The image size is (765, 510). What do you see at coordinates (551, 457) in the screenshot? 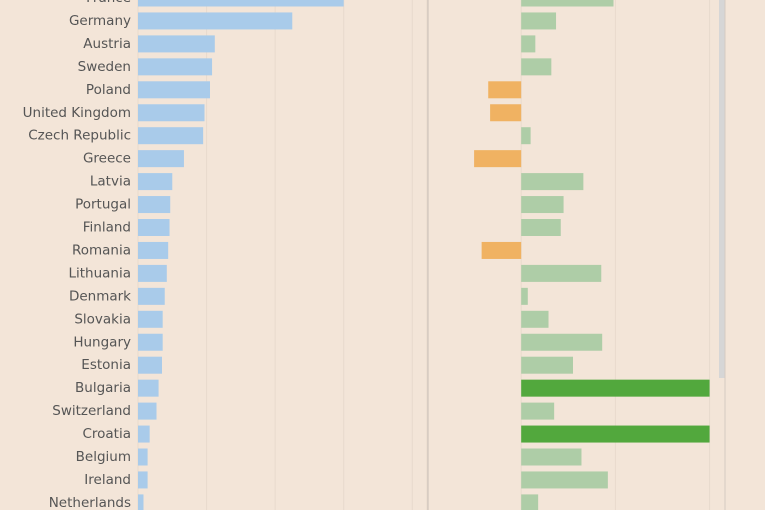
I see `right-bar-belgium` at bounding box center [551, 457].